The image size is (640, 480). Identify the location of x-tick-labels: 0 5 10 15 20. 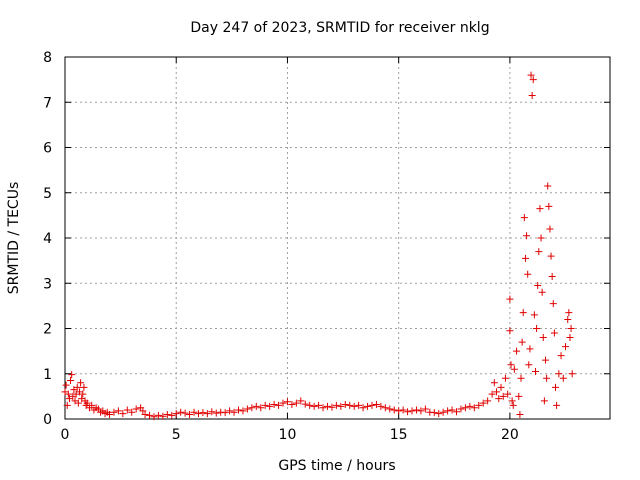
(290, 435).